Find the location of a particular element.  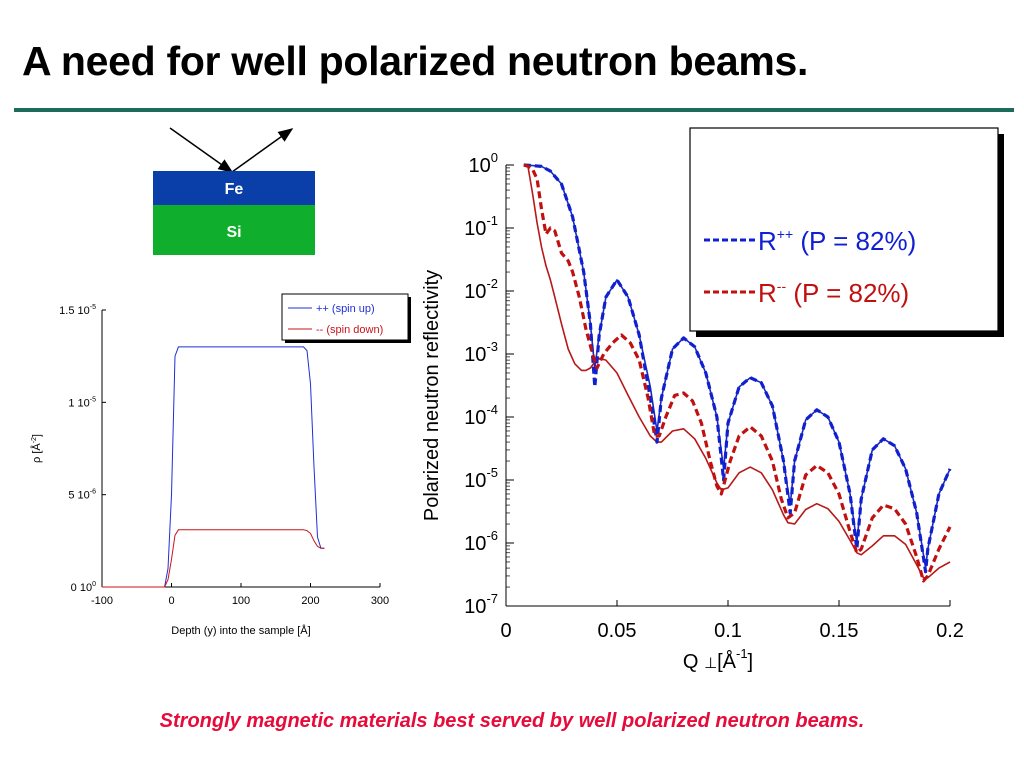

y-tick-label: 1 10-5 is located at coordinates (82, 402).